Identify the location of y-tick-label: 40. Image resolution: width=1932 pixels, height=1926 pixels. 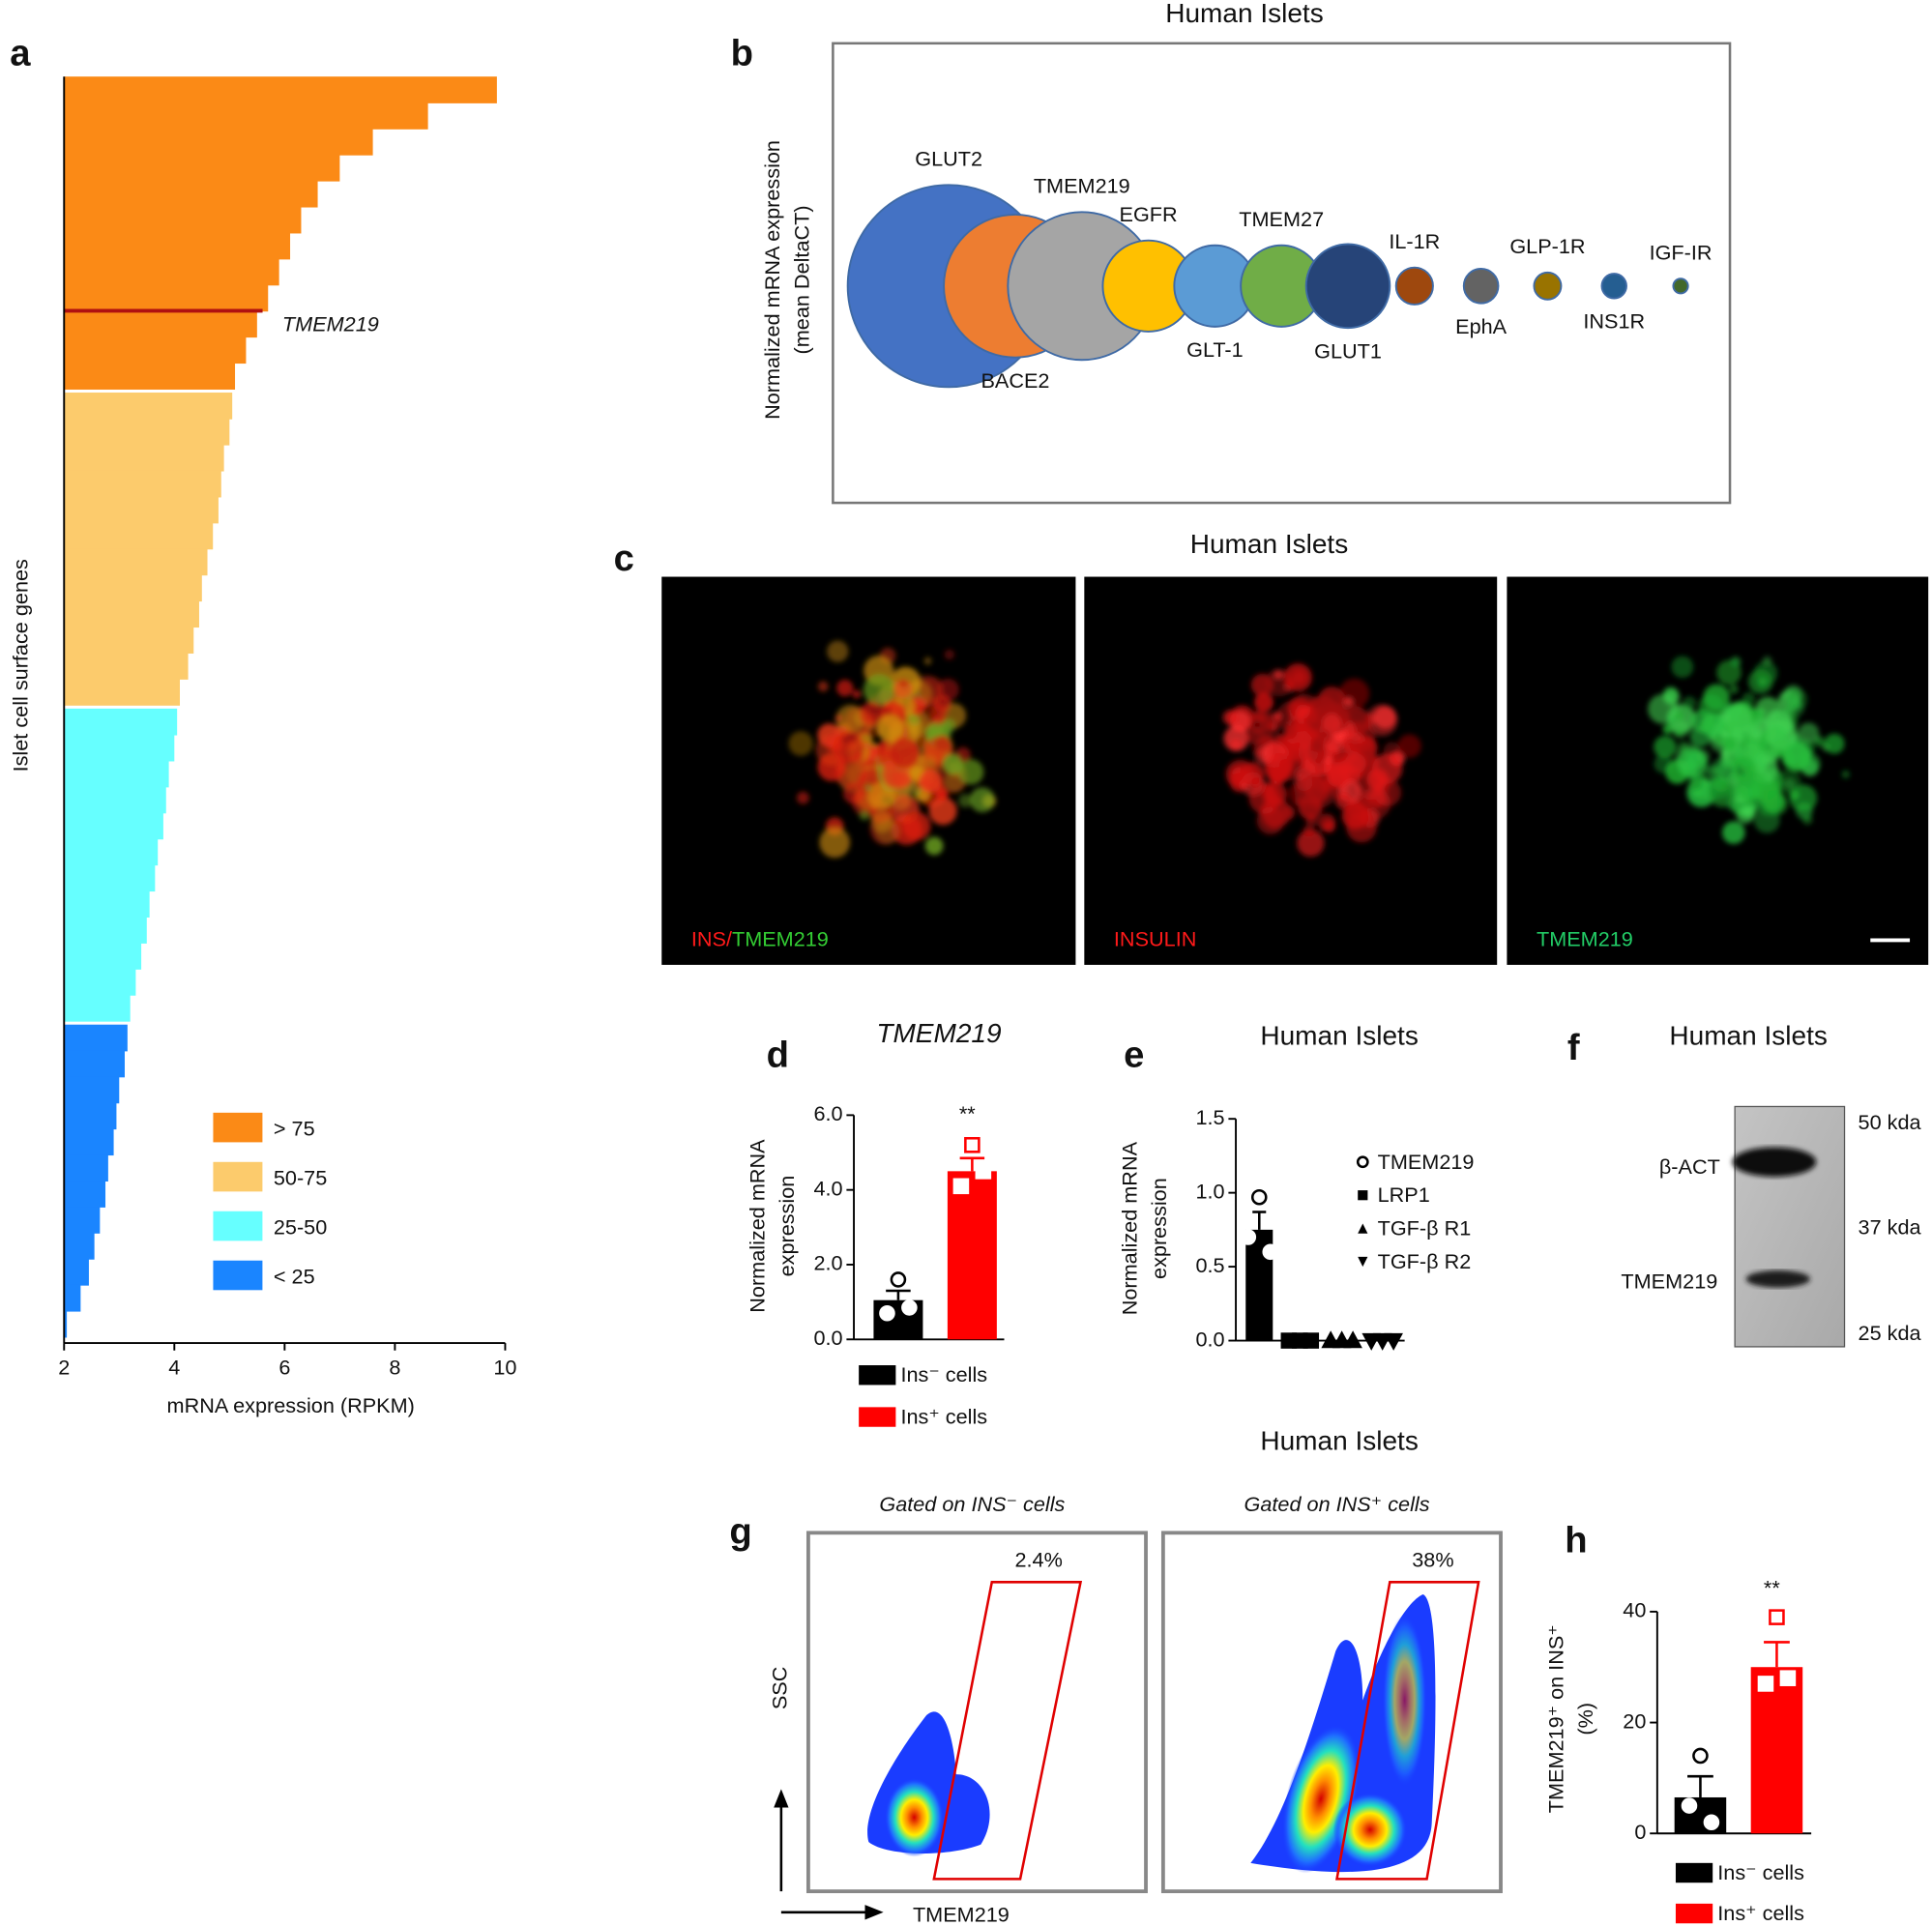
(1634, 1610).